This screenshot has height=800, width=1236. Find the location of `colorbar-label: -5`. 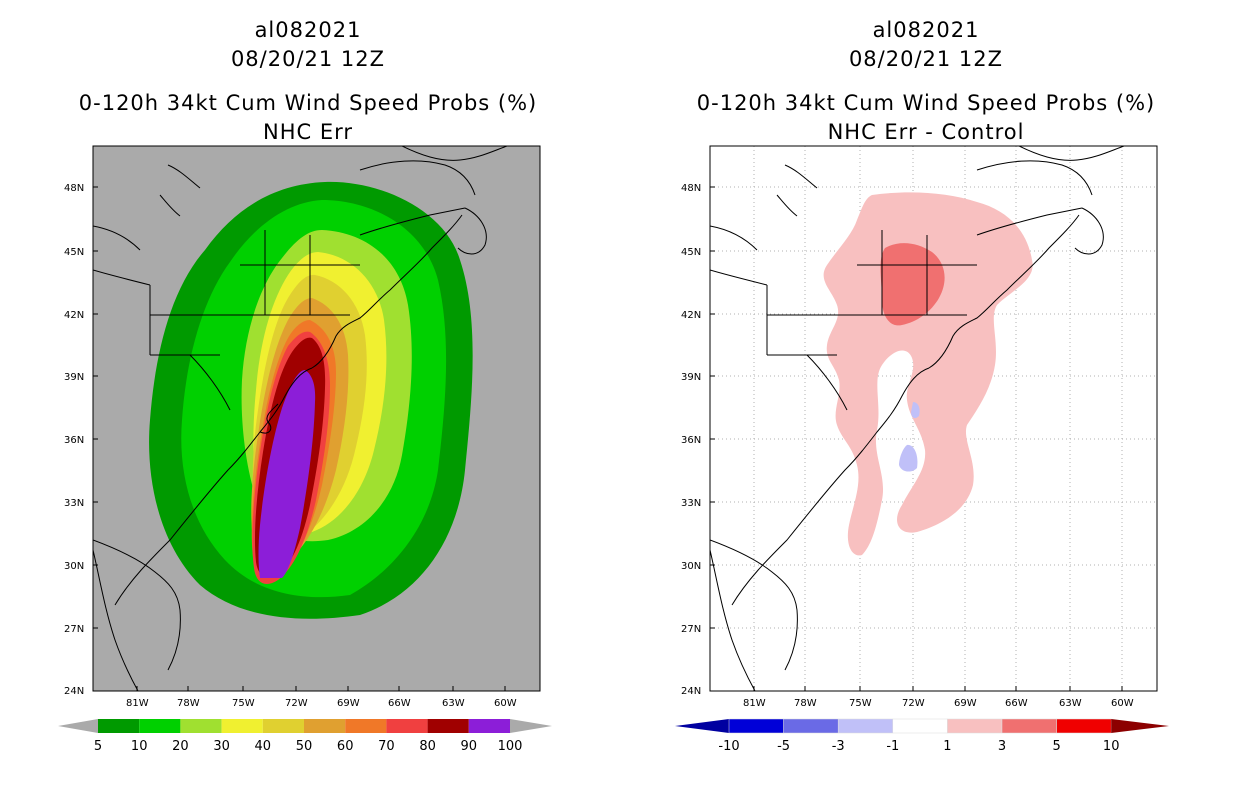

colorbar-label: -5 is located at coordinates (783, 746).